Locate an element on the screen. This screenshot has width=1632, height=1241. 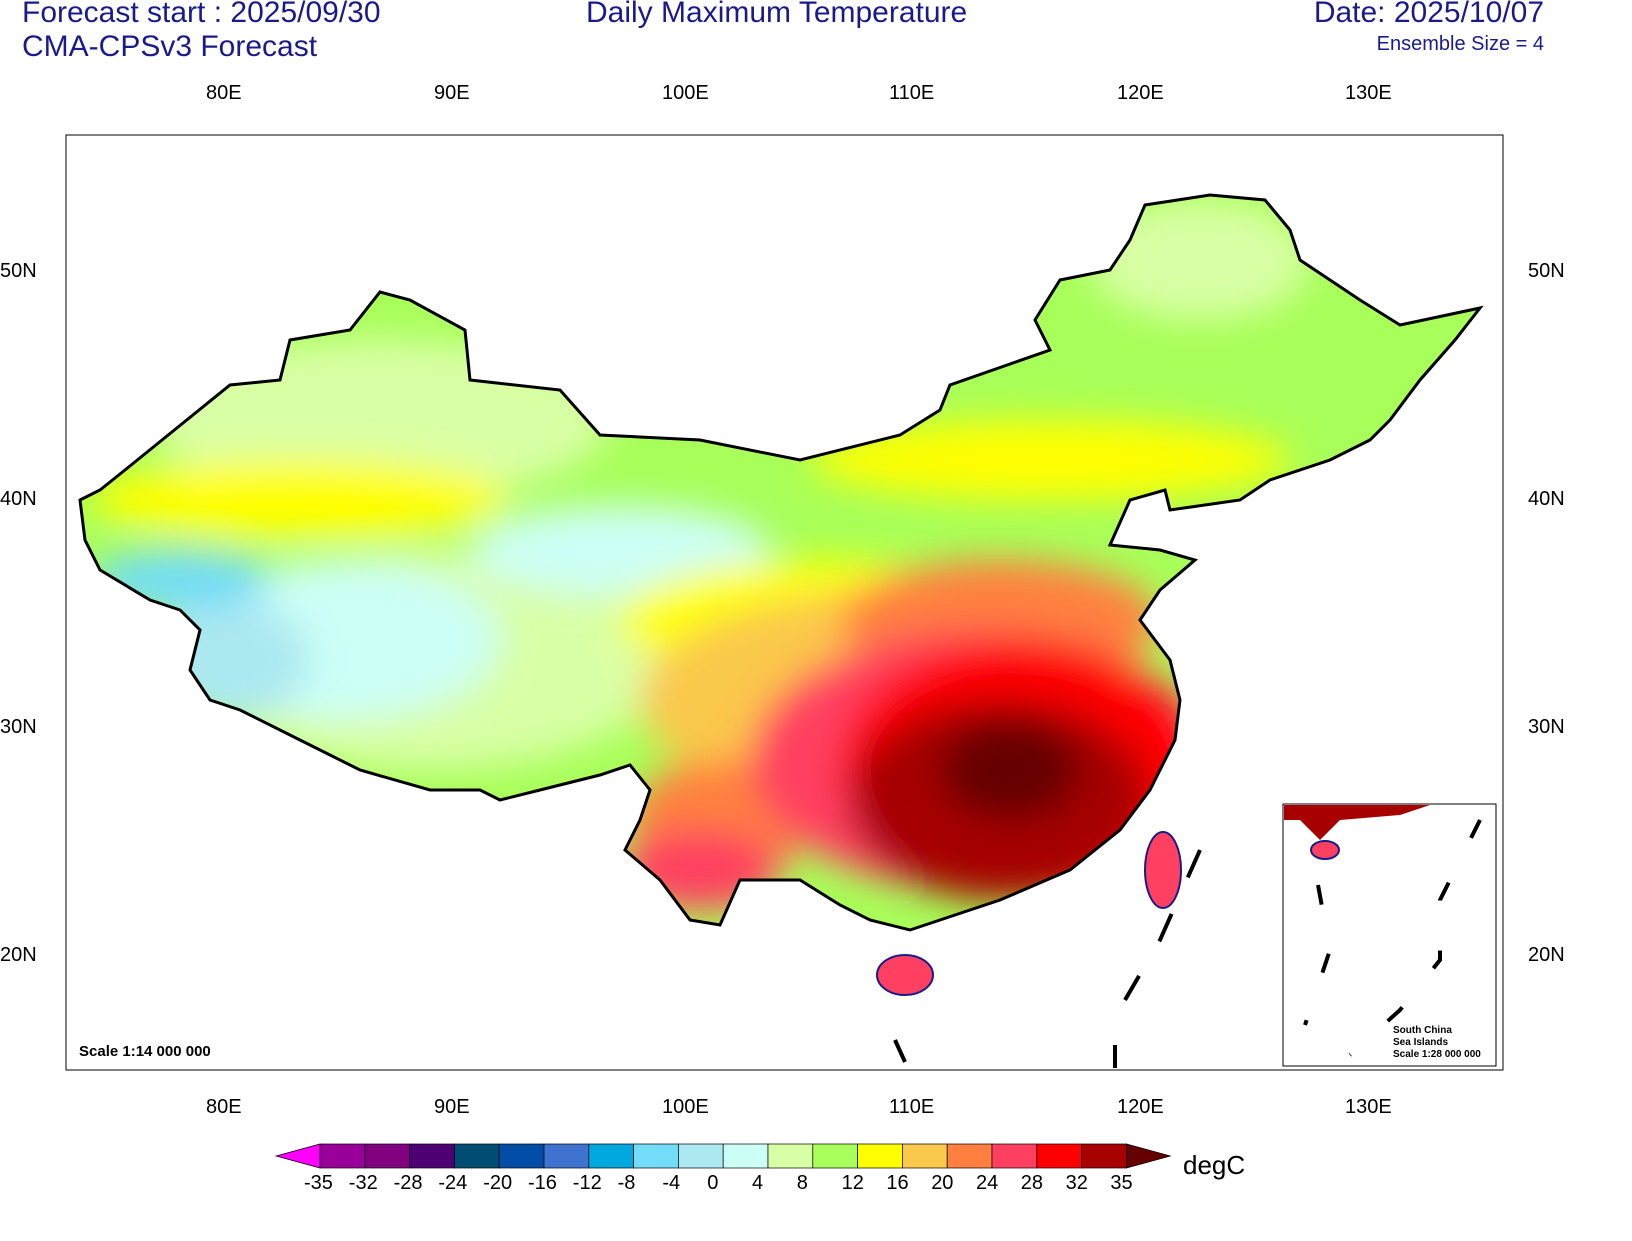
colorbar-label: -16 is located at coordinates (542, 1183).